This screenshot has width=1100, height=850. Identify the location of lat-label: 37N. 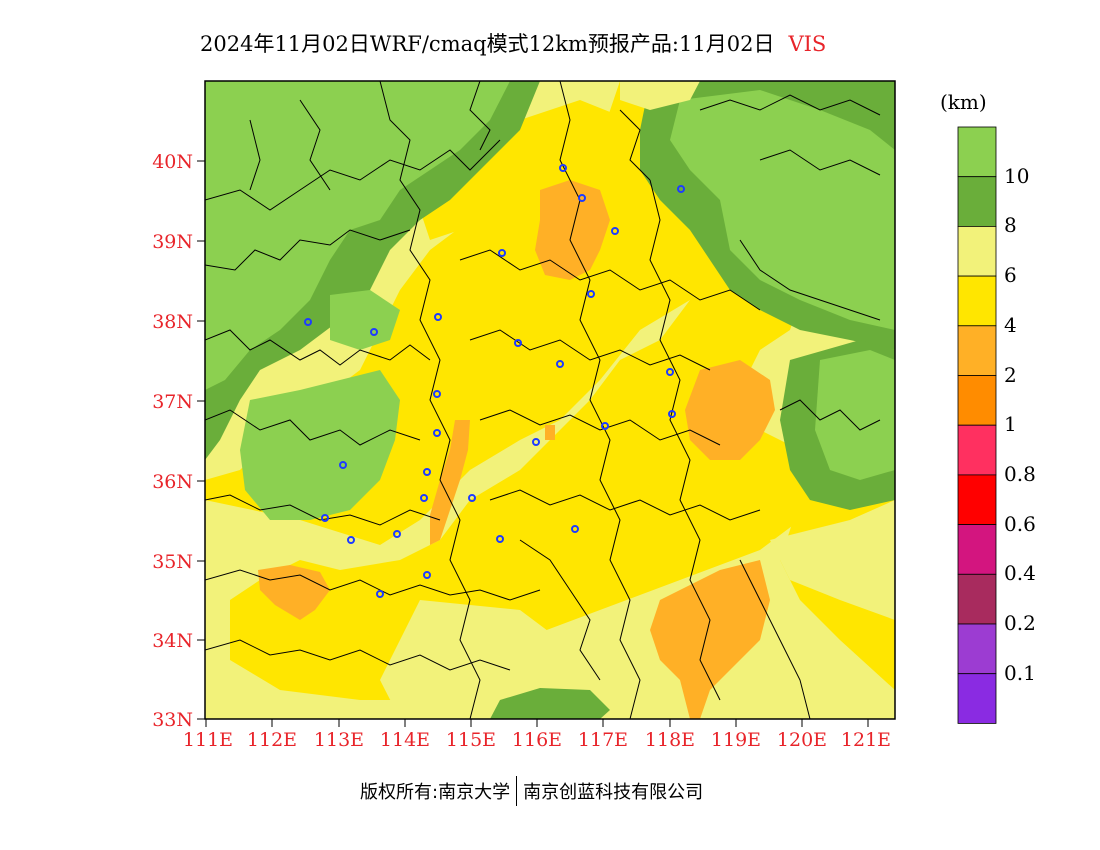
(172, 402).